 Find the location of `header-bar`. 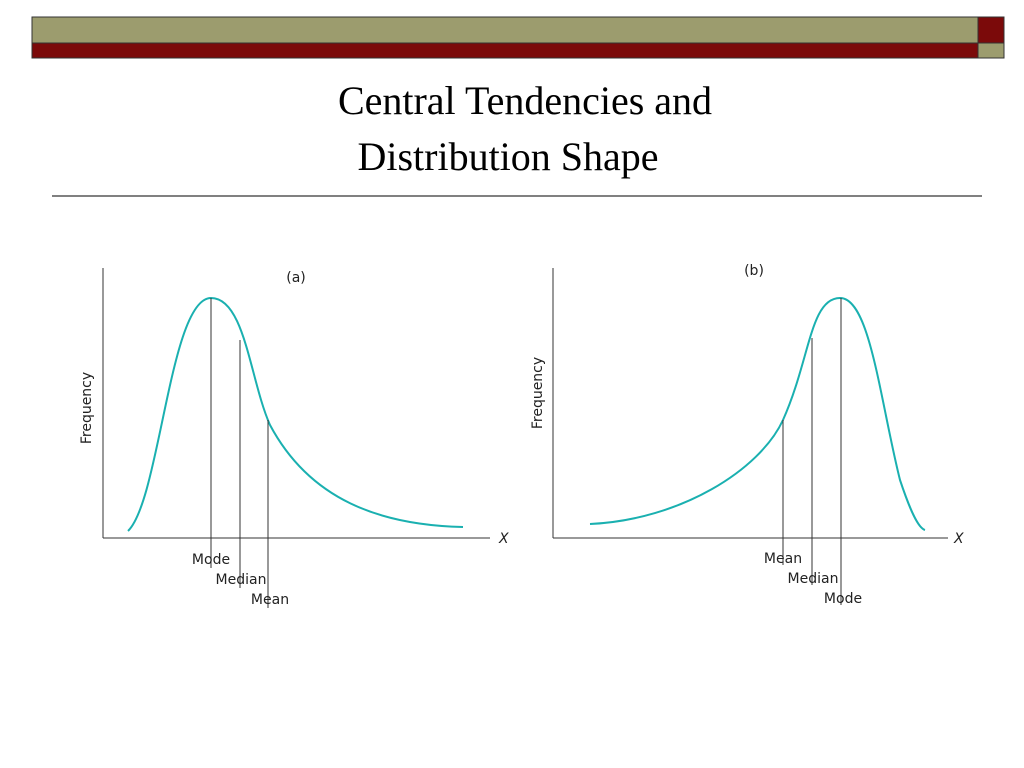

header-bar is located at coordinates (505, 30).